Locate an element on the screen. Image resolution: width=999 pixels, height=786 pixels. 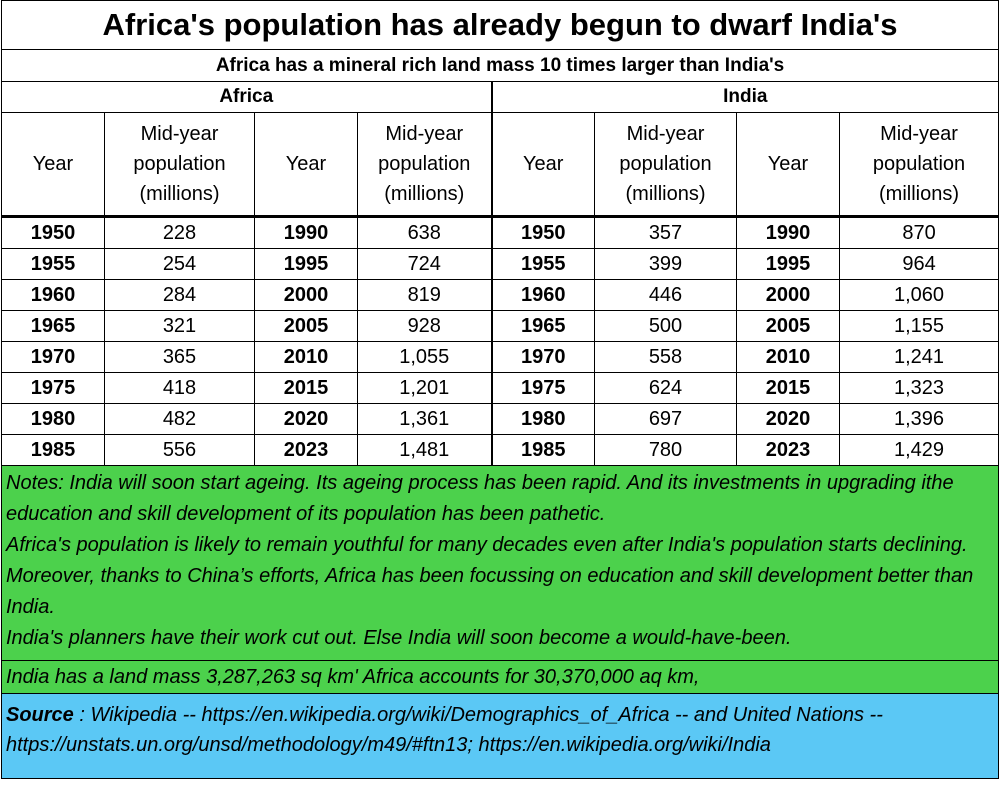
population-cell: 357 is located at coordinates (665, 232).